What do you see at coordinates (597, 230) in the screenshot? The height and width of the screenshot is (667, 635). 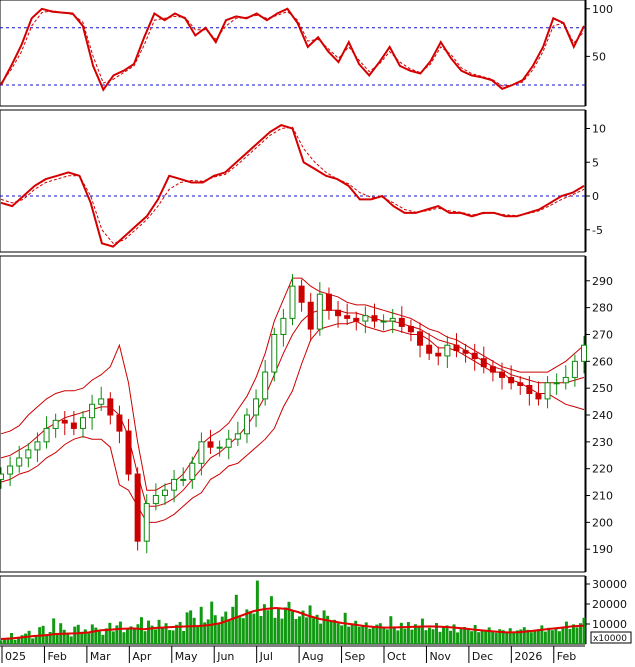 I see `y-tick-label: -5` at bounding box center [597, 230].